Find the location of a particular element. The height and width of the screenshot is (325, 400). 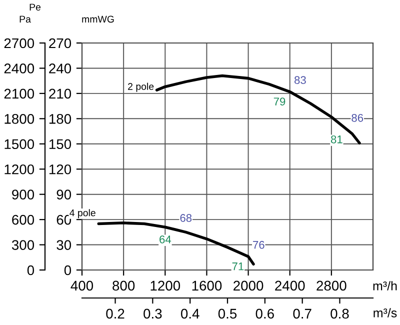

y2-tick-label: 1200 is located at coordinates (19, 169).